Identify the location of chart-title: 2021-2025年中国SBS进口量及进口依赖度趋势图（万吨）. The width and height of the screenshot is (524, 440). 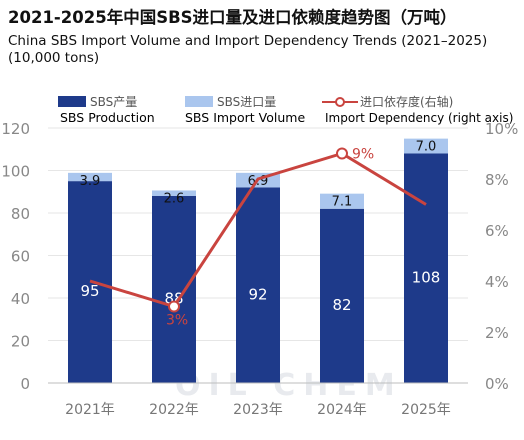
(232, 17).